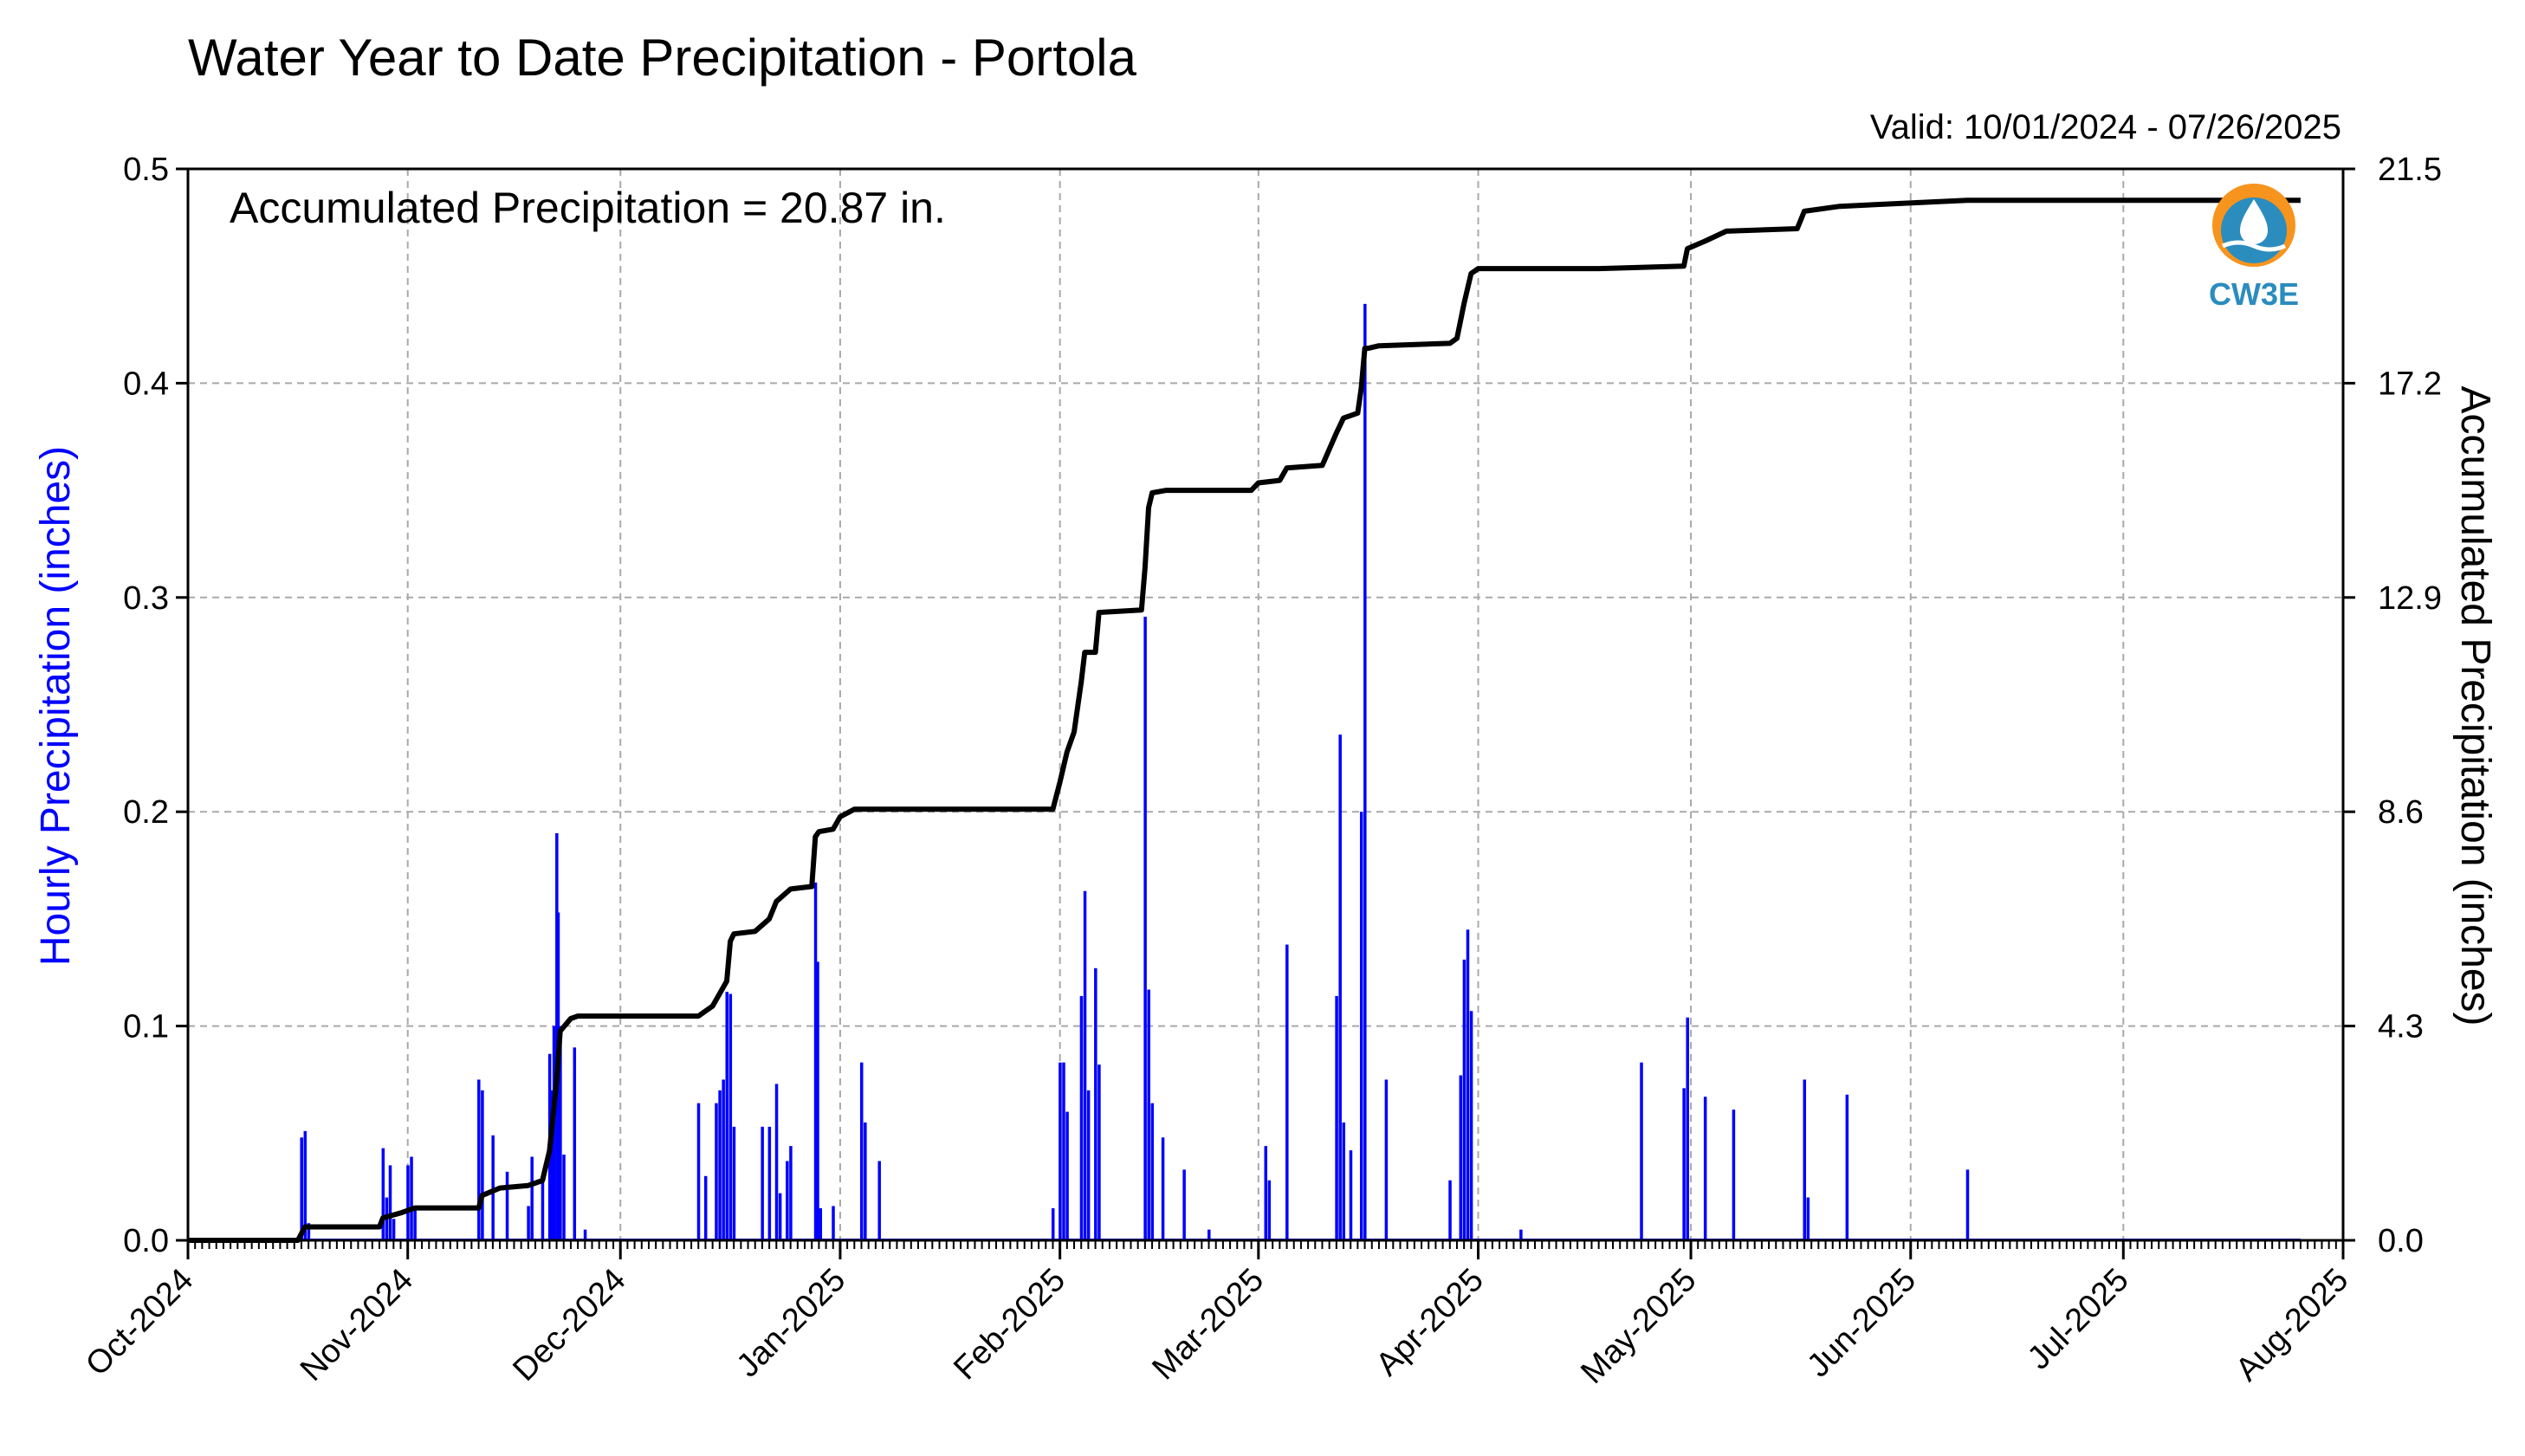 Image resolution: width=2525 pixels, height=1456 pixels. I want to click on x-tick-label: Jul-2025, so click(2078, 1319).